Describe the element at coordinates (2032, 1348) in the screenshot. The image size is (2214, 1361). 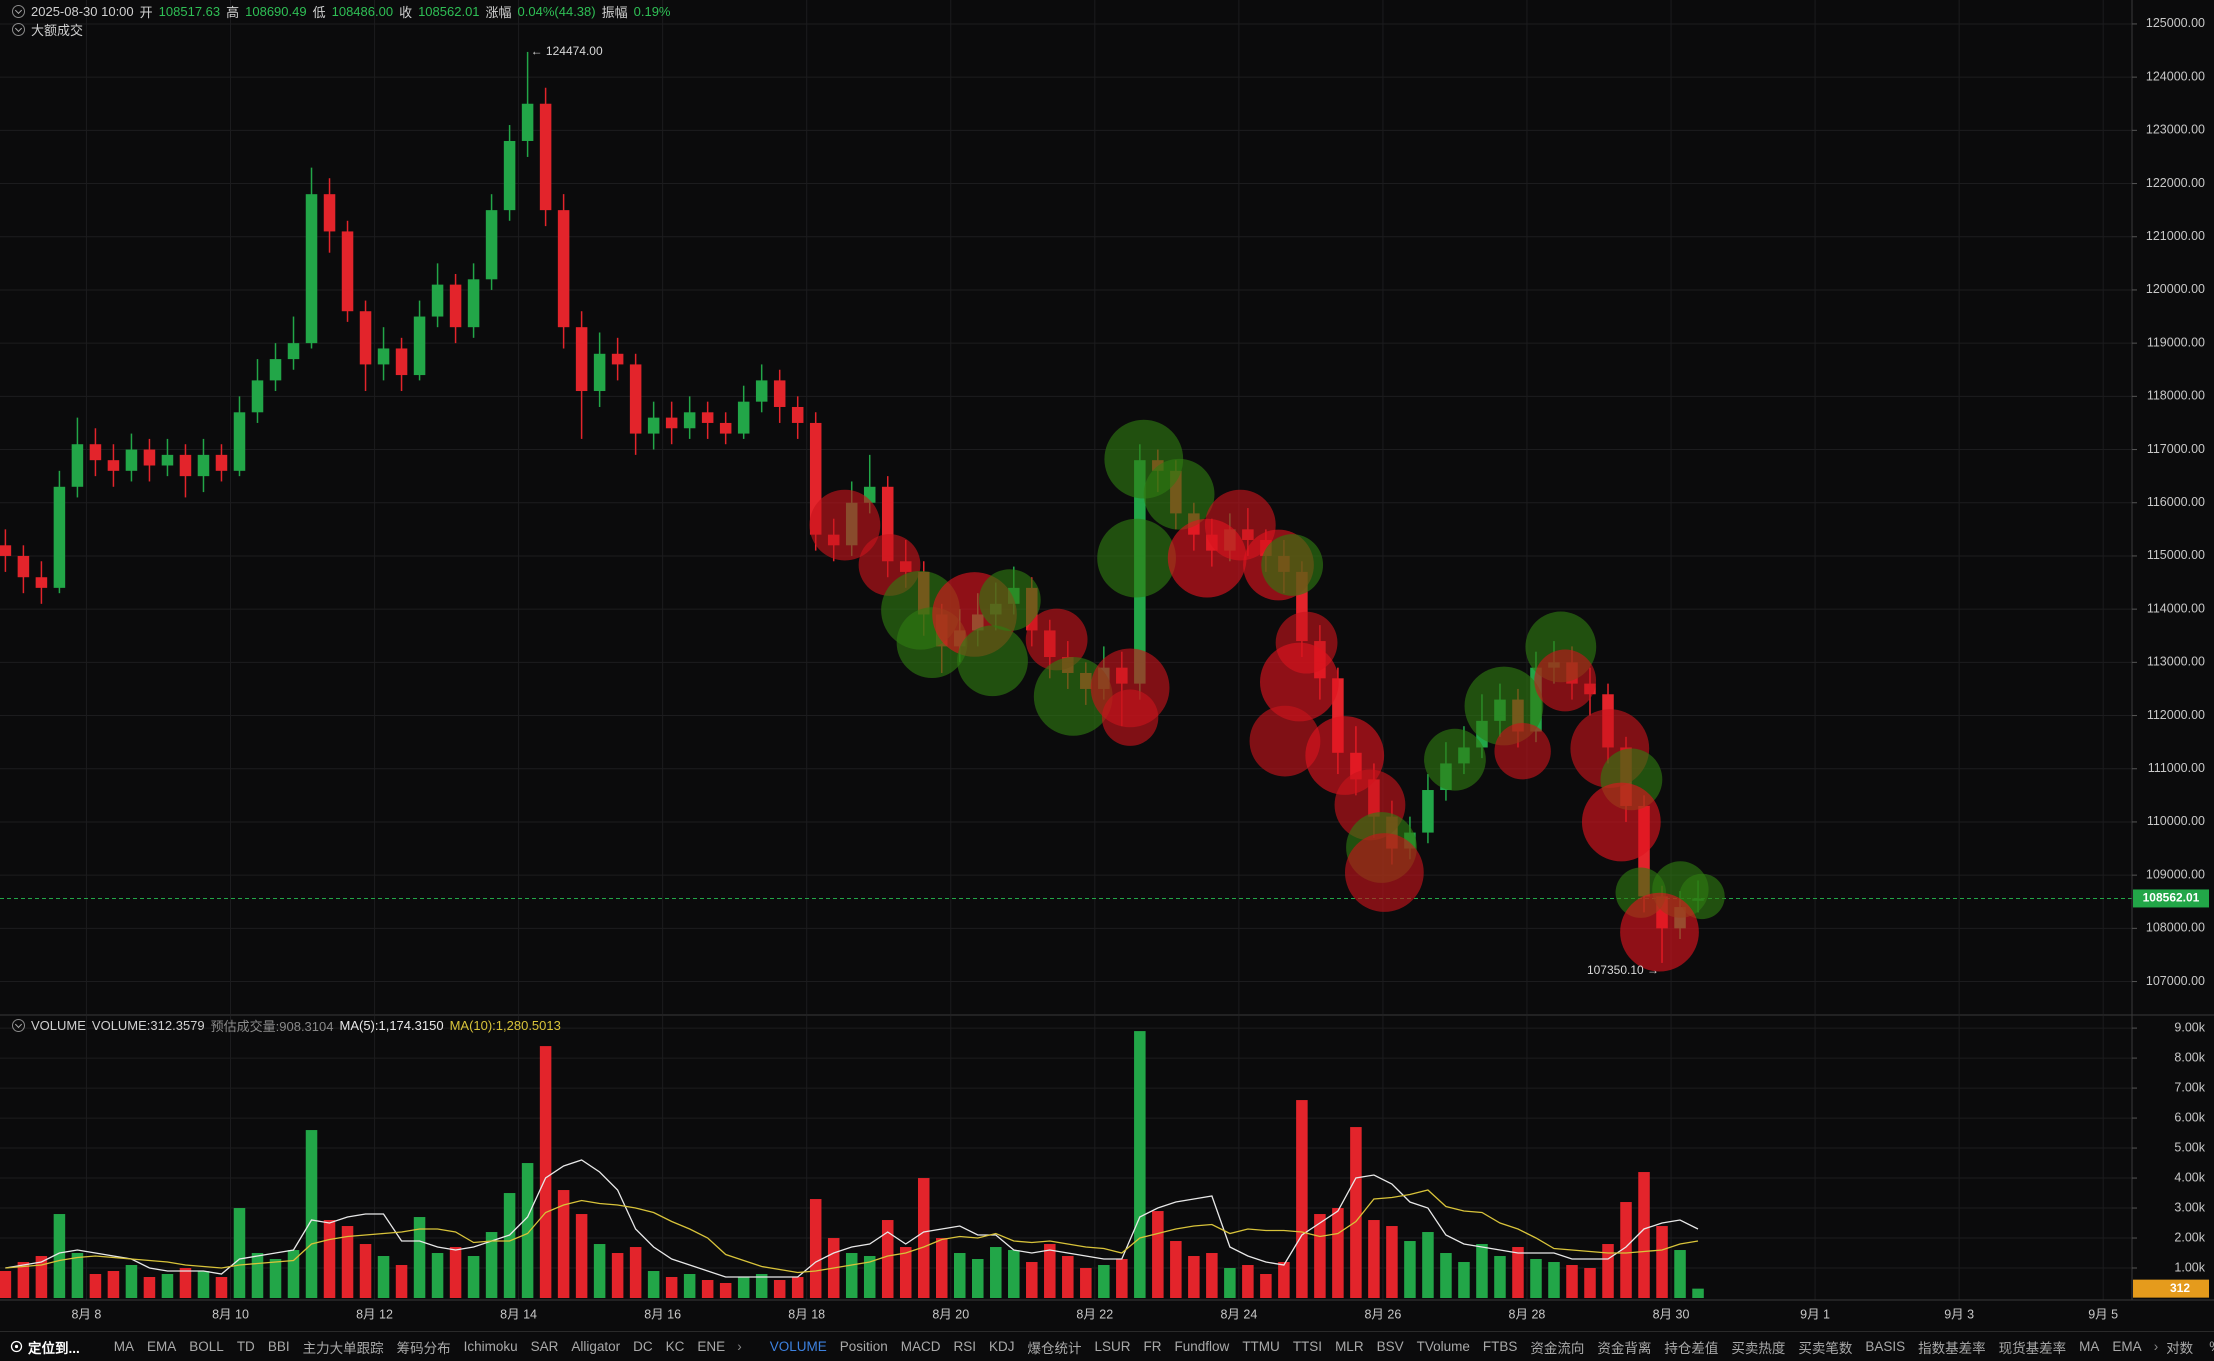
I see `indicator-item: 现货基差率` at that location.